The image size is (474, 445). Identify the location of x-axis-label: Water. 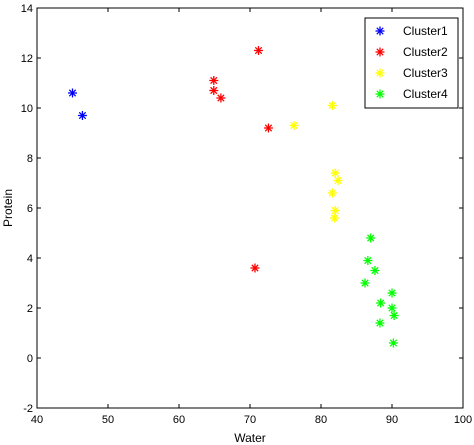
(250, 438).